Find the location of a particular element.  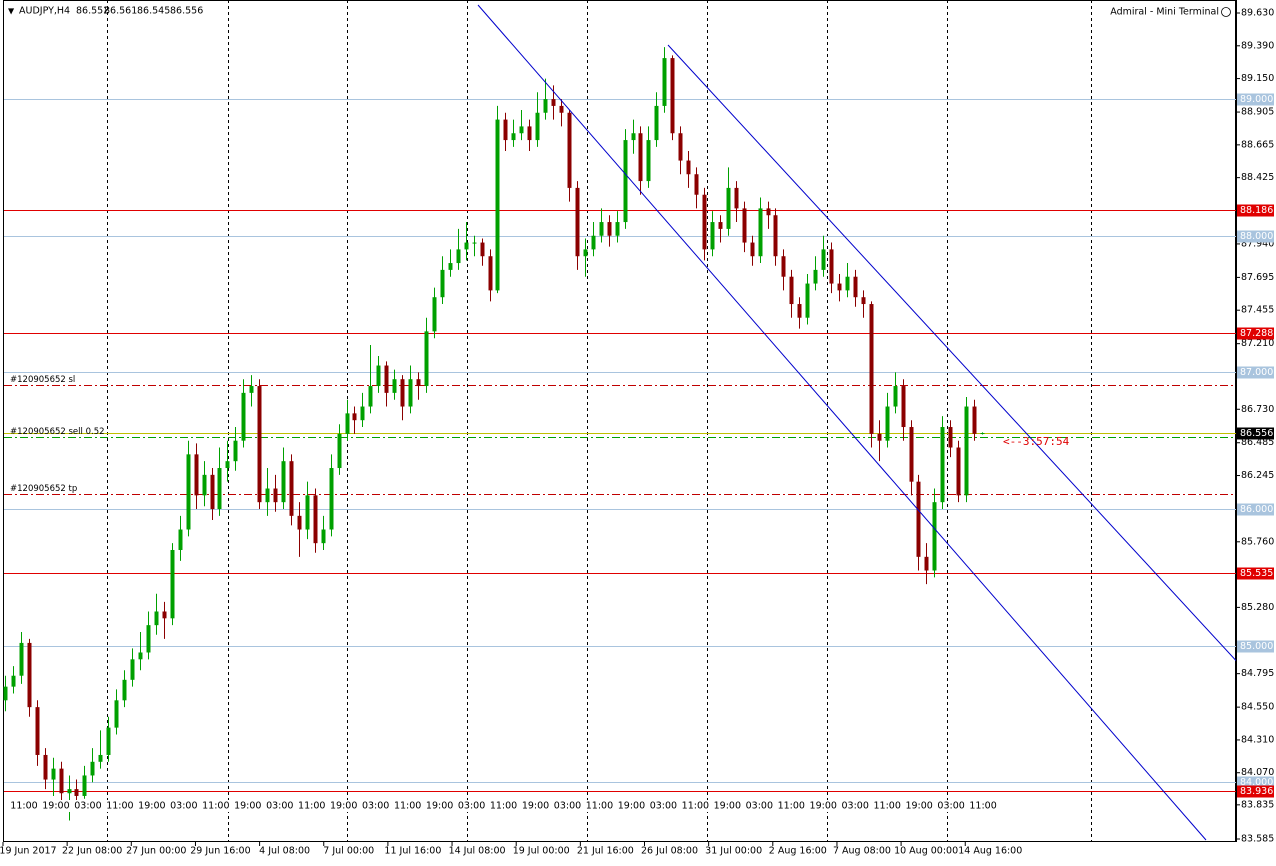

y-tick-label: 89.150 is located at coordinates (1257, 78).